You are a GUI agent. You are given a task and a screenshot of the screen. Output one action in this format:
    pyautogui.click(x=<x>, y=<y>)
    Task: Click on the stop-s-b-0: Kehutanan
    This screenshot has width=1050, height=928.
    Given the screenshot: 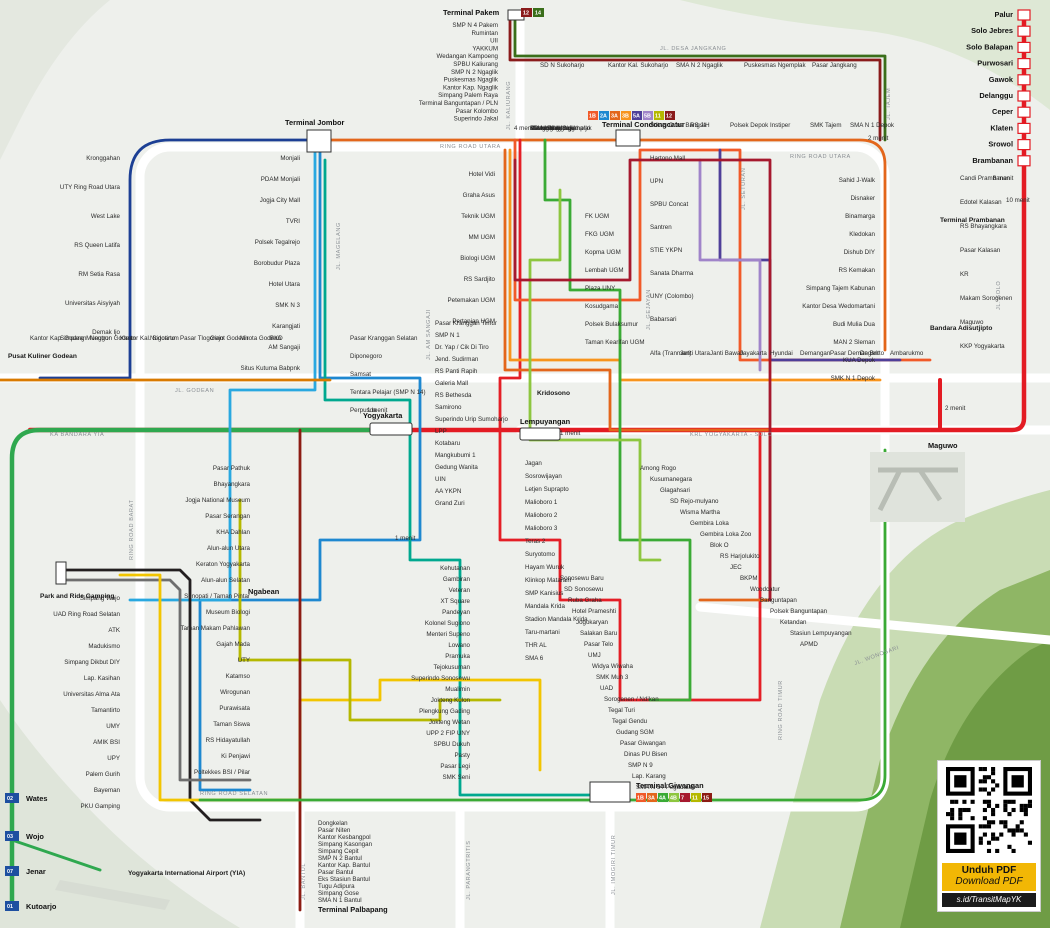 What is the action you would take?
    pyautogui.click(x=455, y=568)
    